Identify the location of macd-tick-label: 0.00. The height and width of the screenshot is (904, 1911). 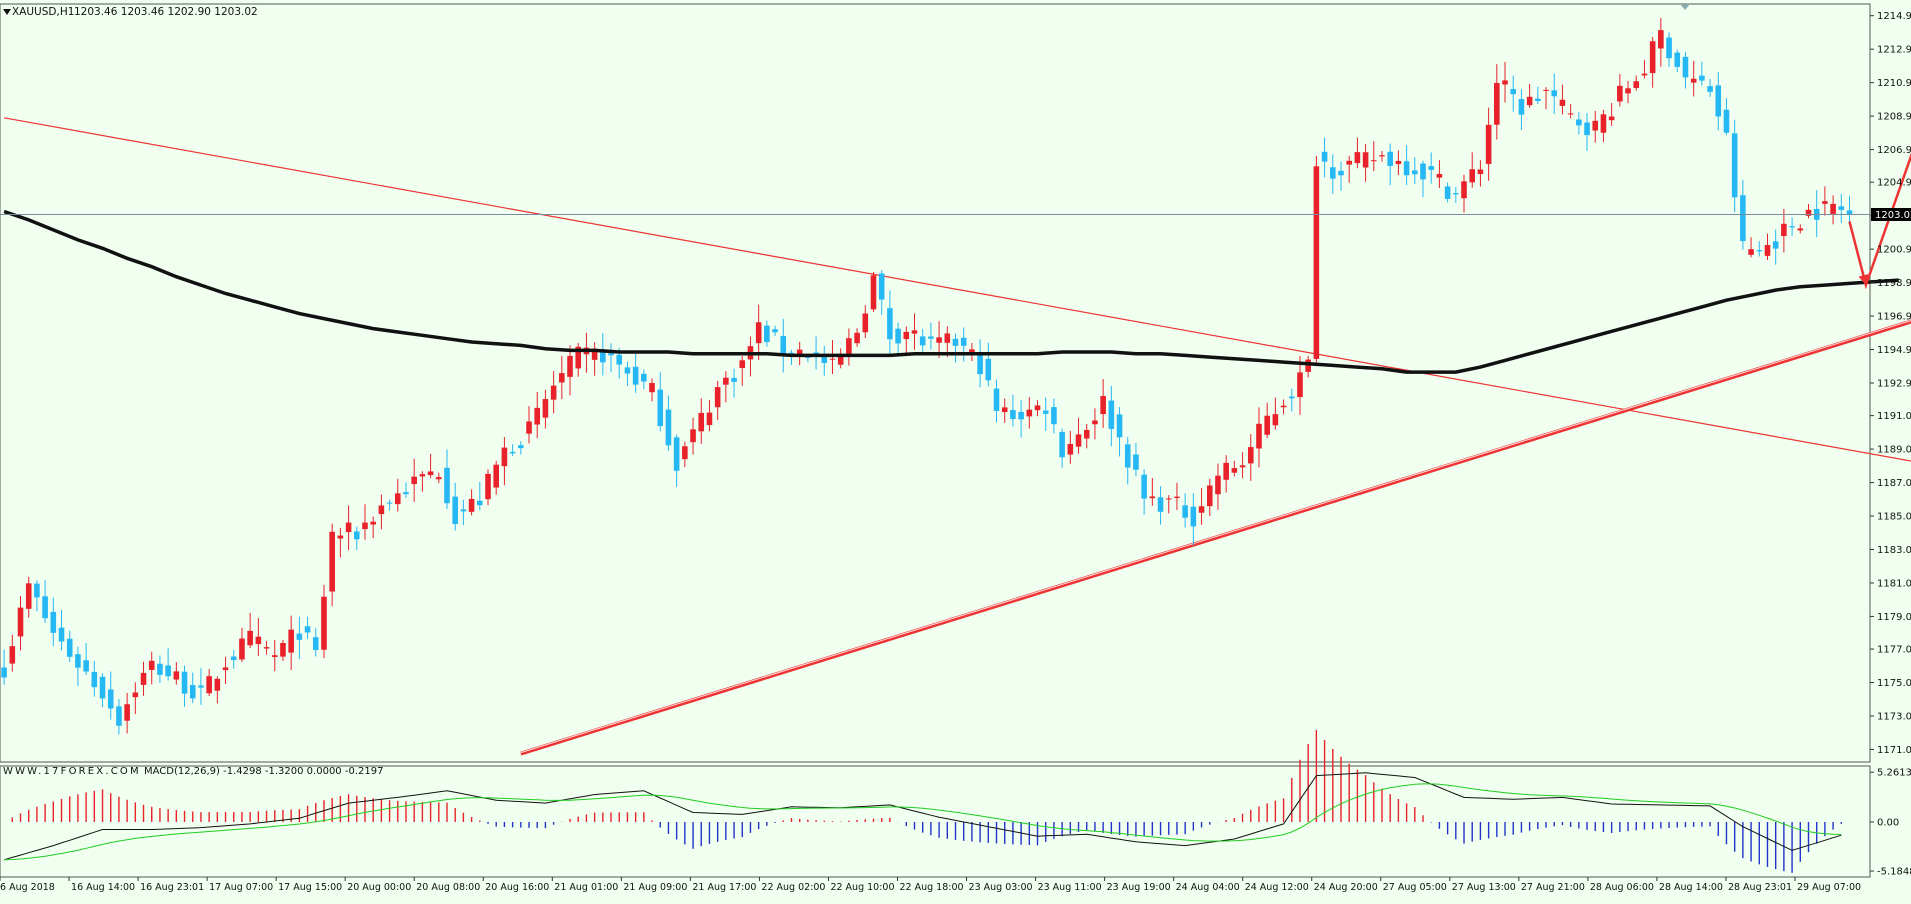
(1888, 822).